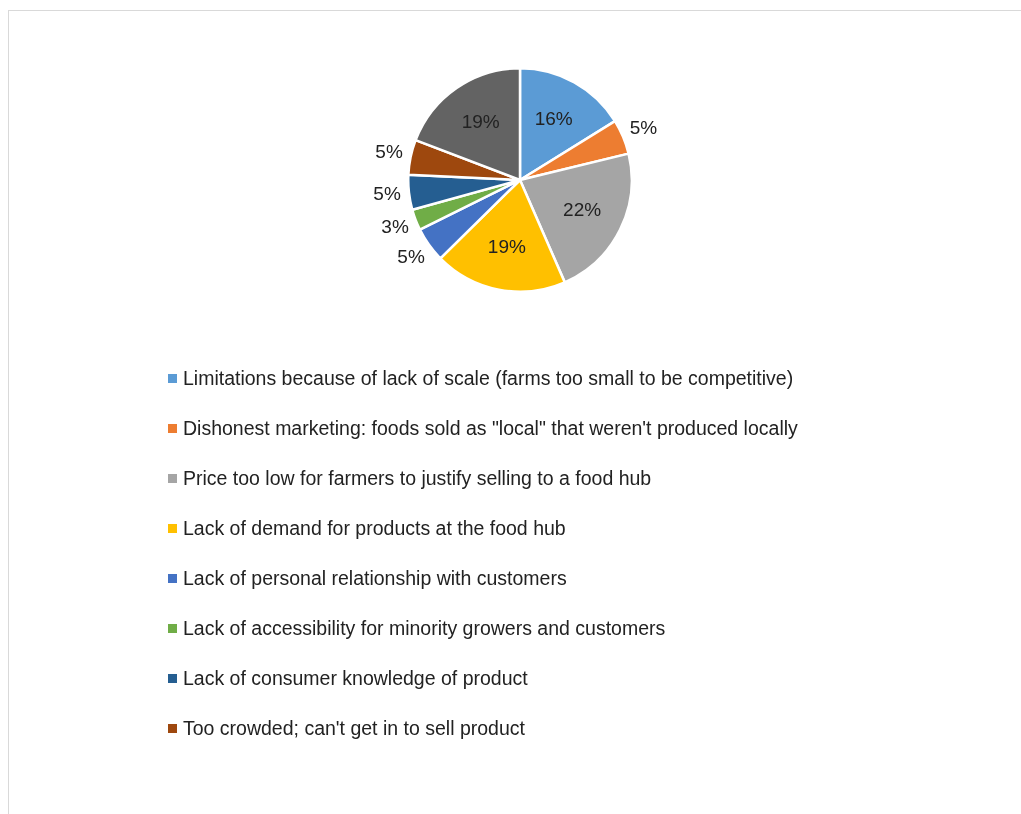 This screenshot has height=814, width=1021. What do you see at coordinates (354, 728) in the screenshot?
I see `legend-label: Too crowded; can't get in to sell product` at bounding box center [354, 728].